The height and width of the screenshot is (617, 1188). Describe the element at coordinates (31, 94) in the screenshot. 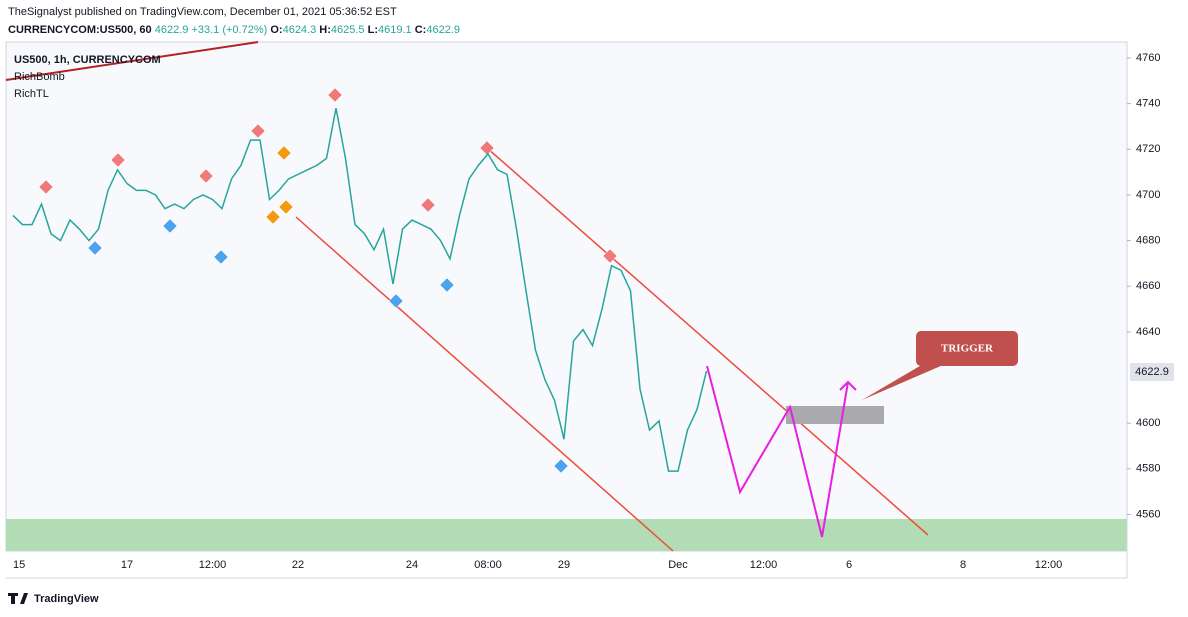

I see `indicator: RichTL` at that location.